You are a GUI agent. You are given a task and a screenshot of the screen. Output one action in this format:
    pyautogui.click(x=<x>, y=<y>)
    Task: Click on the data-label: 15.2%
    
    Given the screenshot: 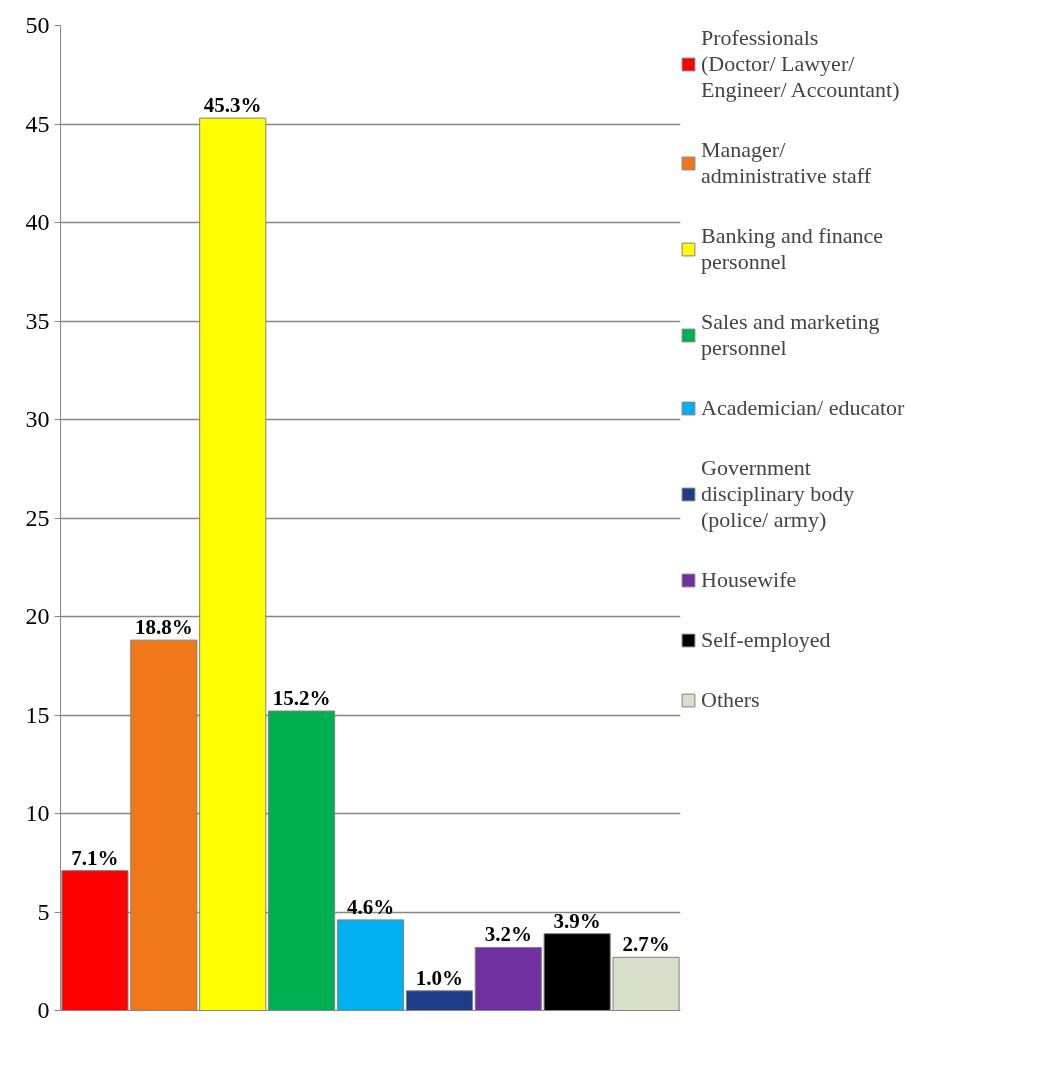 What is the action you would take?
    pyautogui.click(x=301, y=698)
    